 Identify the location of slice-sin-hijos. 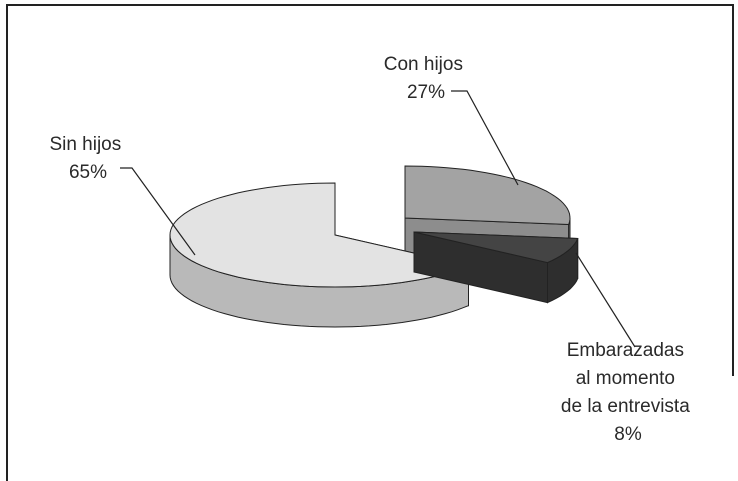
(320, 255).